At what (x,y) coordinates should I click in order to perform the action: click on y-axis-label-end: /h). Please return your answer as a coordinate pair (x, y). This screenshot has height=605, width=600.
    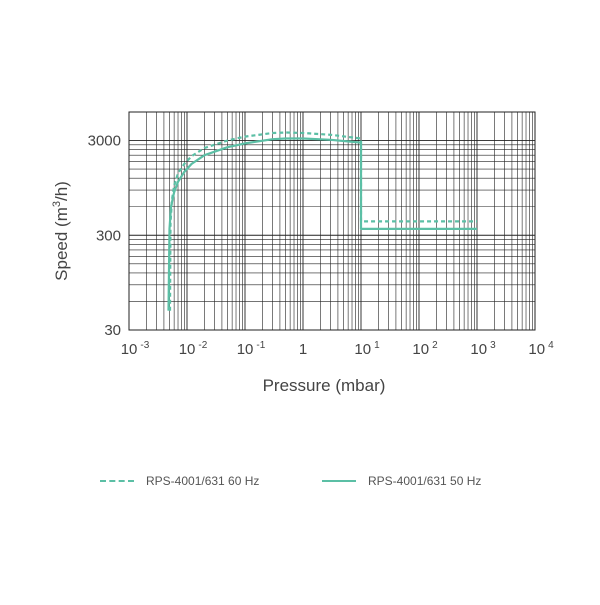
    Looking at the image, I should click on (61, 191).